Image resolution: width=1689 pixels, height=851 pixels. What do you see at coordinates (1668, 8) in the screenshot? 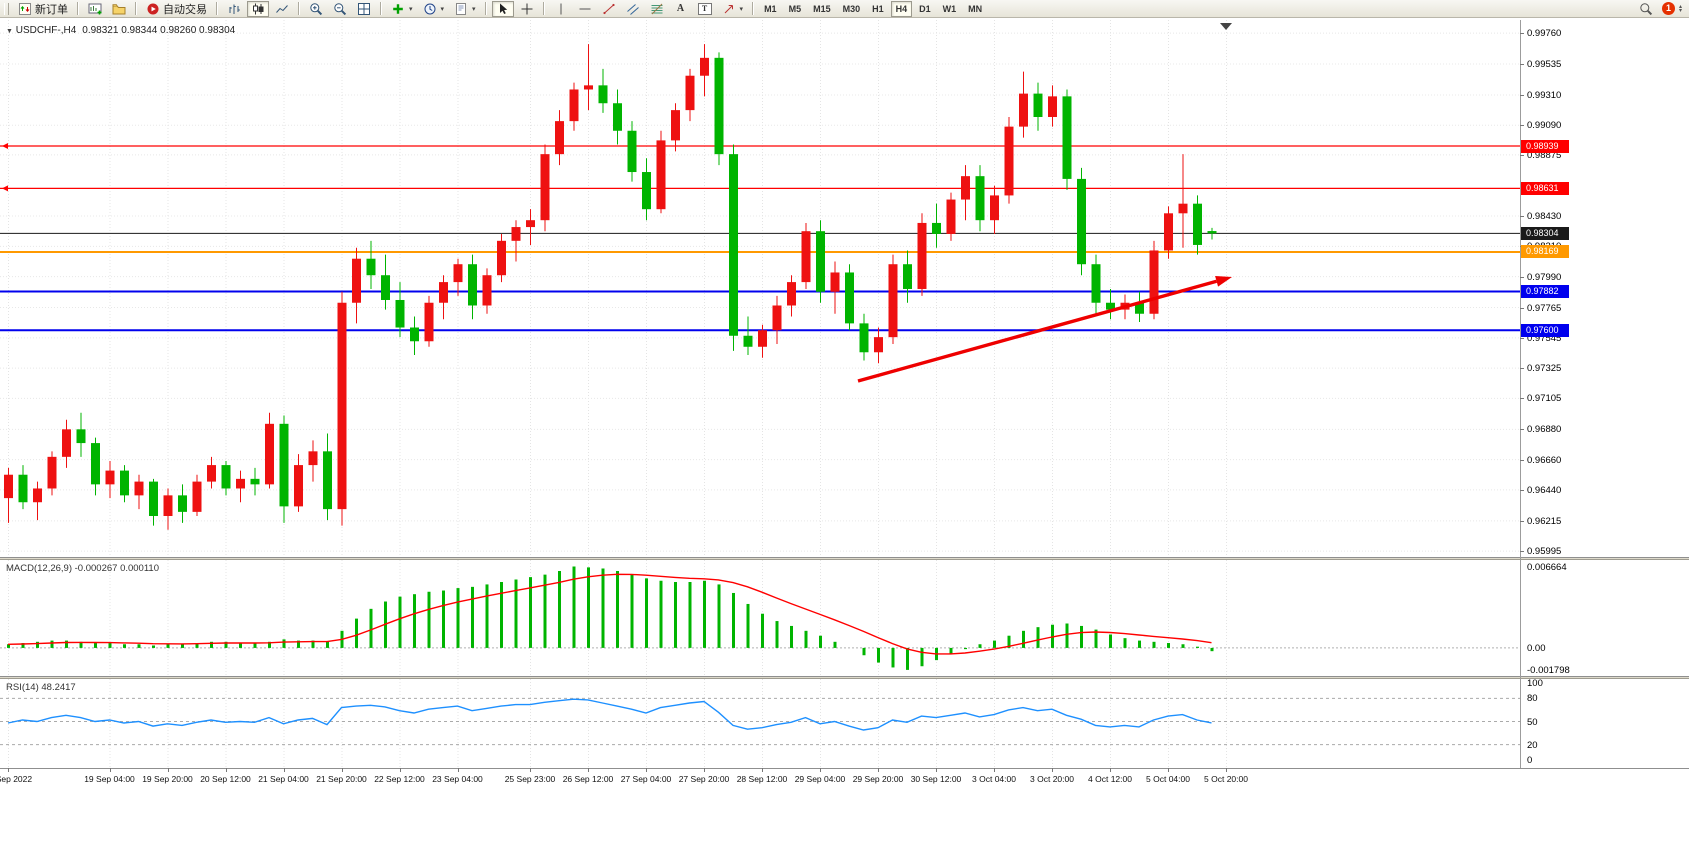
I see `notifications-badge: 1` at bounding box center [1668, 8].